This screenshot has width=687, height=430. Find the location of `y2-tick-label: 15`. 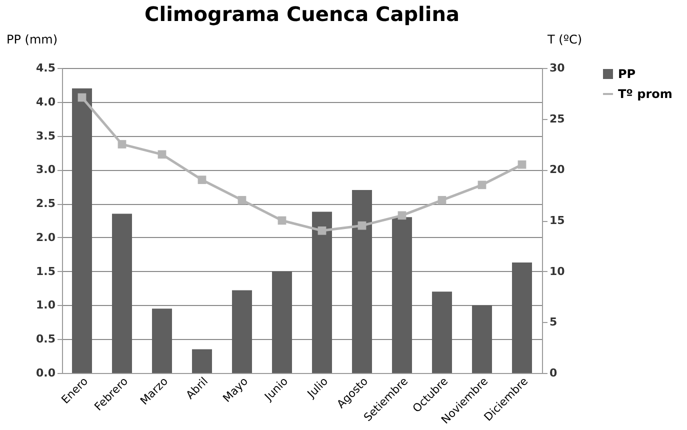

y2-tick-label: 15 is located at coordinates (557, 220).